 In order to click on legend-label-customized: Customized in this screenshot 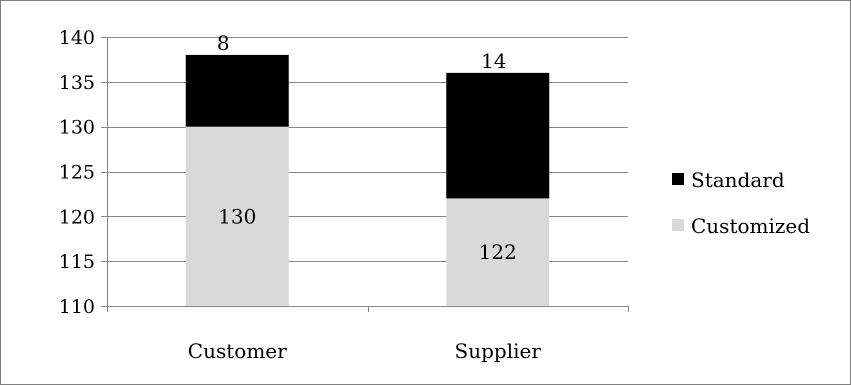, I will do `click(750, 226)`.